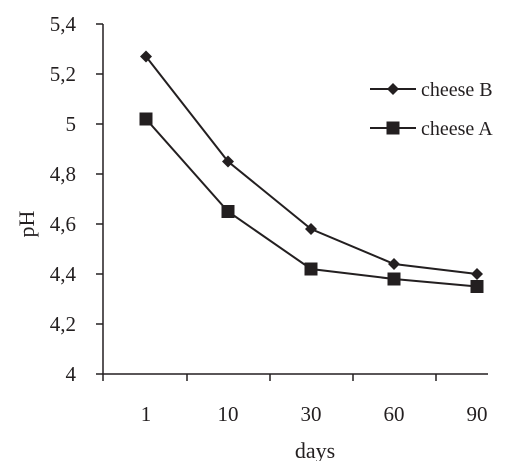 This screenshot has height=466, width=517. Describe the element at coordinates (457, 90) in the screenshot. I see `legend-label: cheese B` at that location.